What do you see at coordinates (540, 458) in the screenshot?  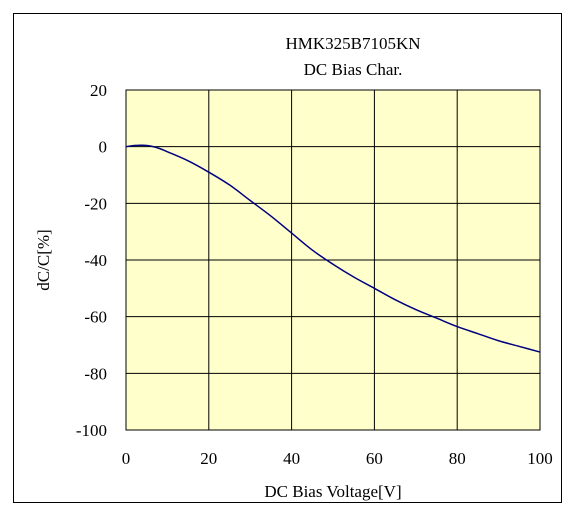 I see `x-tick-label: 100` at bounding box center [540, 458].